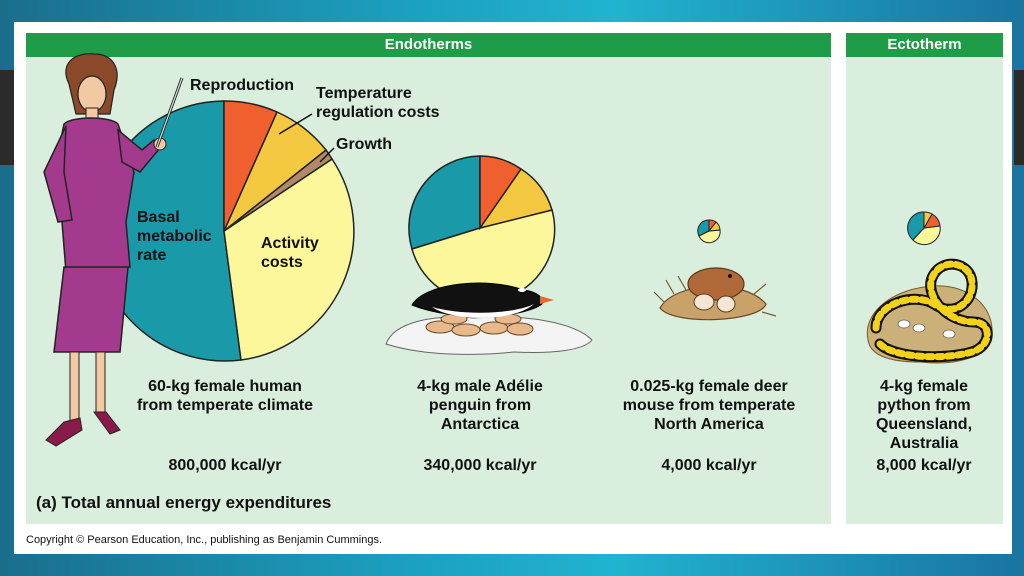 This screenshot has height=576, width=1024. Describe the element at coordinates (250, 166) in the screenshot. I see `pie-reproduction` at that location.